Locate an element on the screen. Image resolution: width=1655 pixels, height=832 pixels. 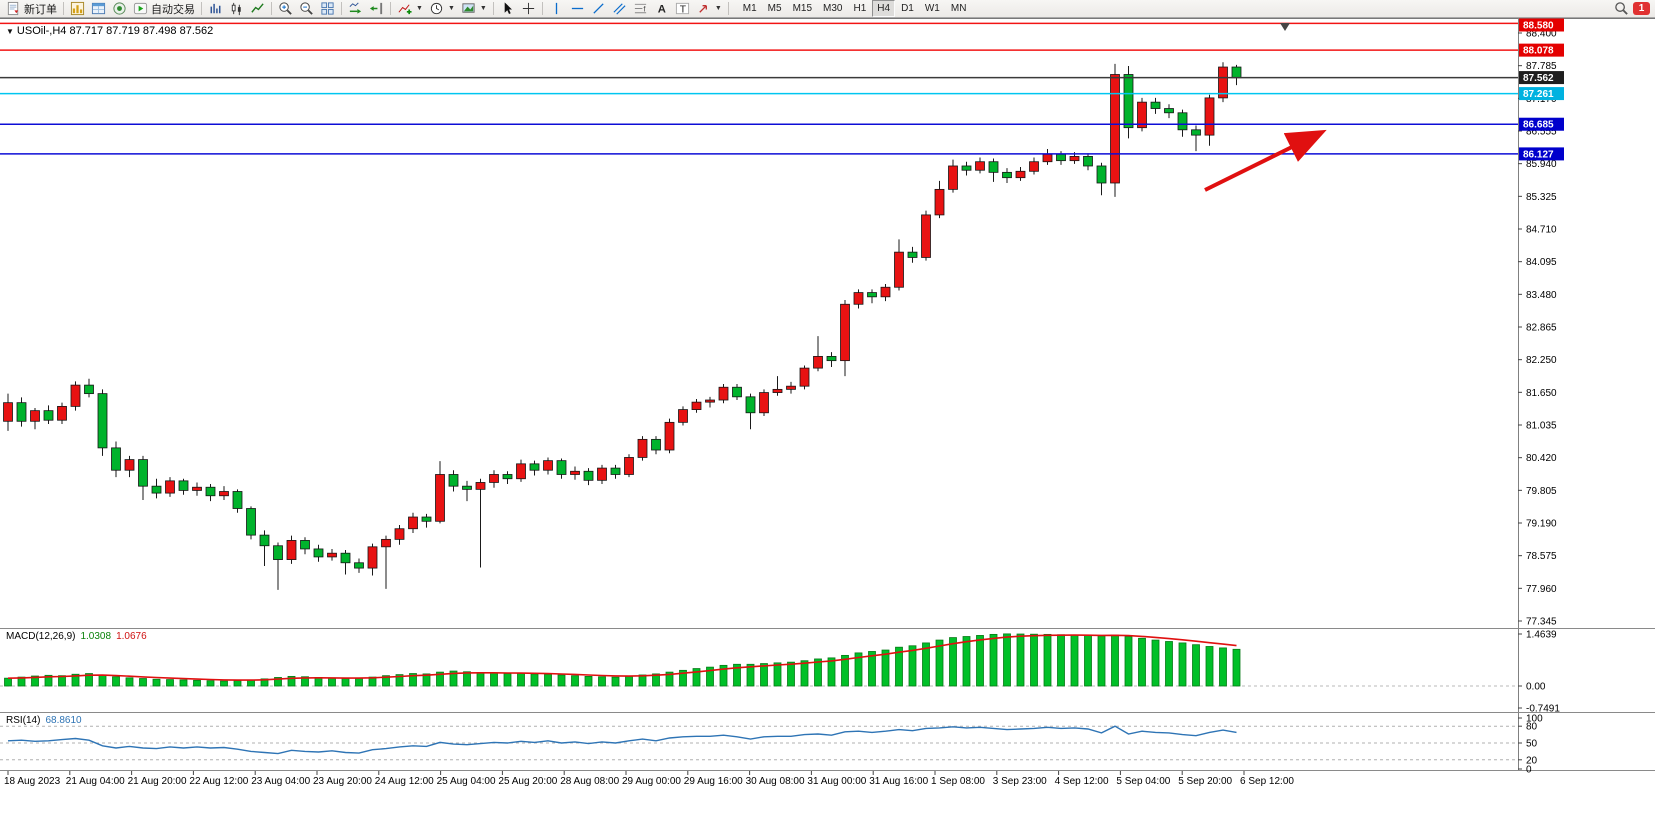
text-label-tool-button: T is located at coordinates (682, 9).